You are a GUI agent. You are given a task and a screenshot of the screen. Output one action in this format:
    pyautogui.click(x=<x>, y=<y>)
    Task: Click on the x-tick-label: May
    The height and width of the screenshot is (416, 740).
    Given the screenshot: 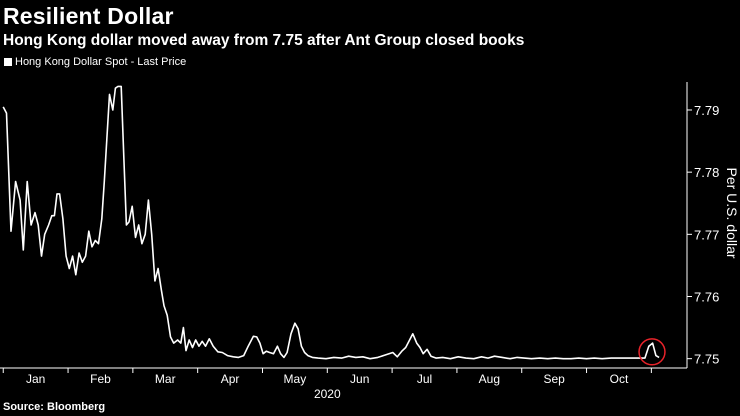 What is the action you would take?
    pyautogui.click(x=295, y=379)
    